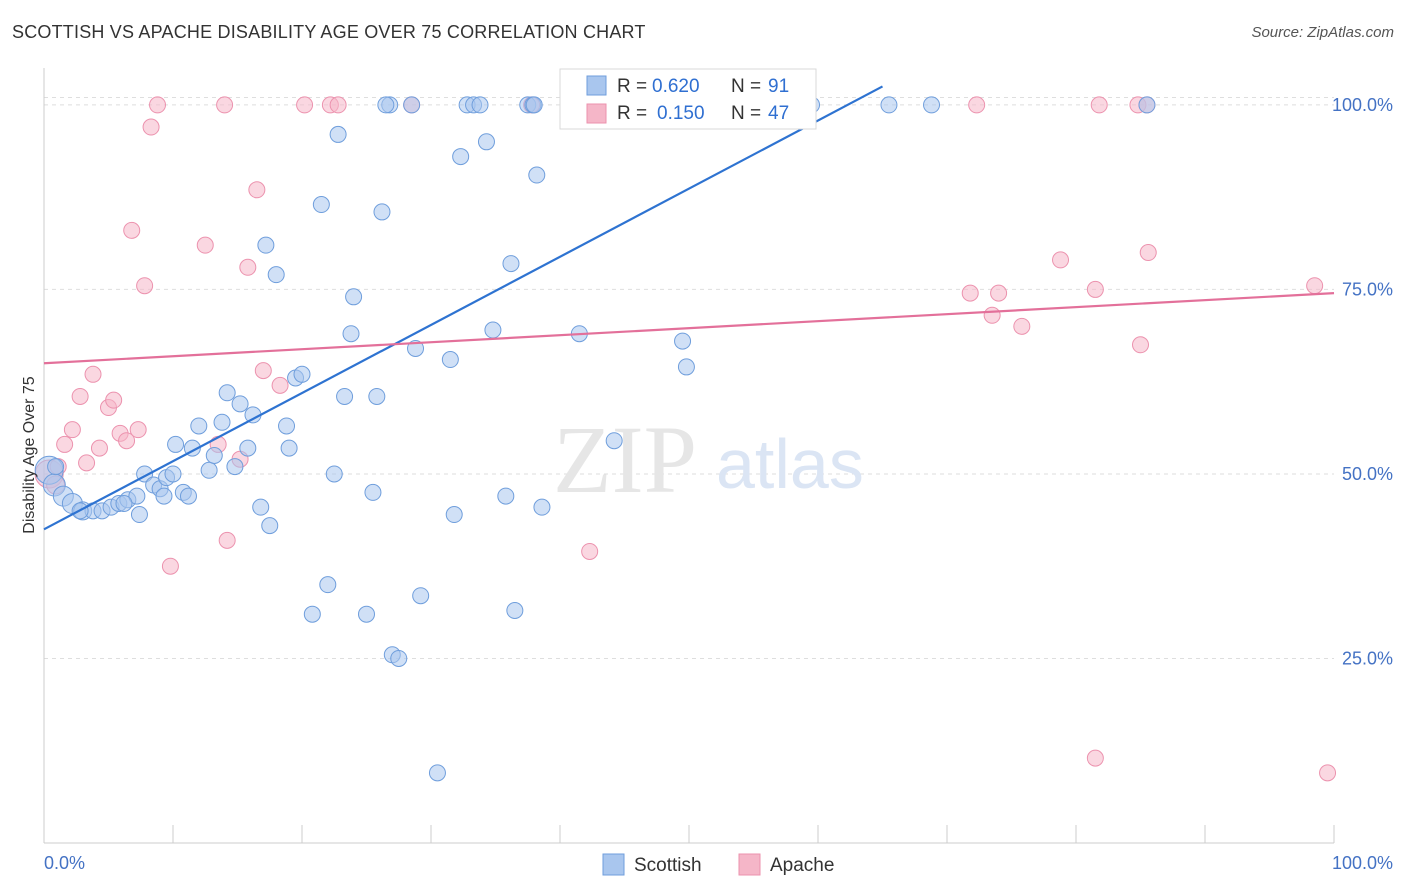 This screenshot has width=1406, height=892. I want to click on legend-n-label-scottish: N =, so click(746, 86).